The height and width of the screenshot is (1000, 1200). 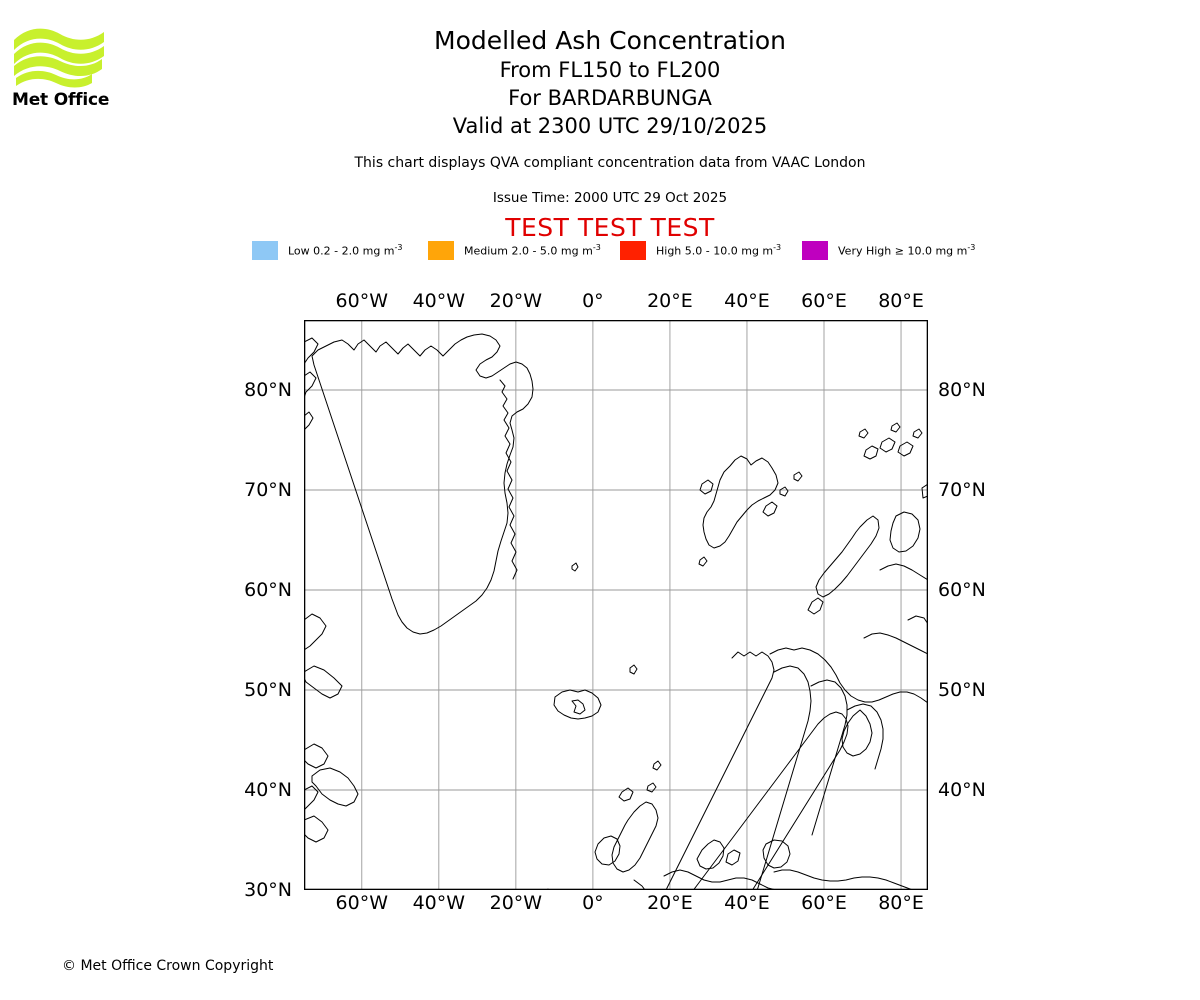 What do you see at coordinates (924, 491) in the screenshot?
I see `severnaya-zemlya-edge` at bounding box center [924, 491].